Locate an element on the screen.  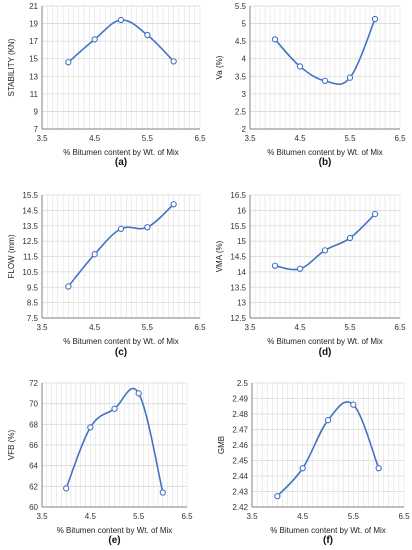
y-tick-label: 4.5 is located at coordinates (241, 41).